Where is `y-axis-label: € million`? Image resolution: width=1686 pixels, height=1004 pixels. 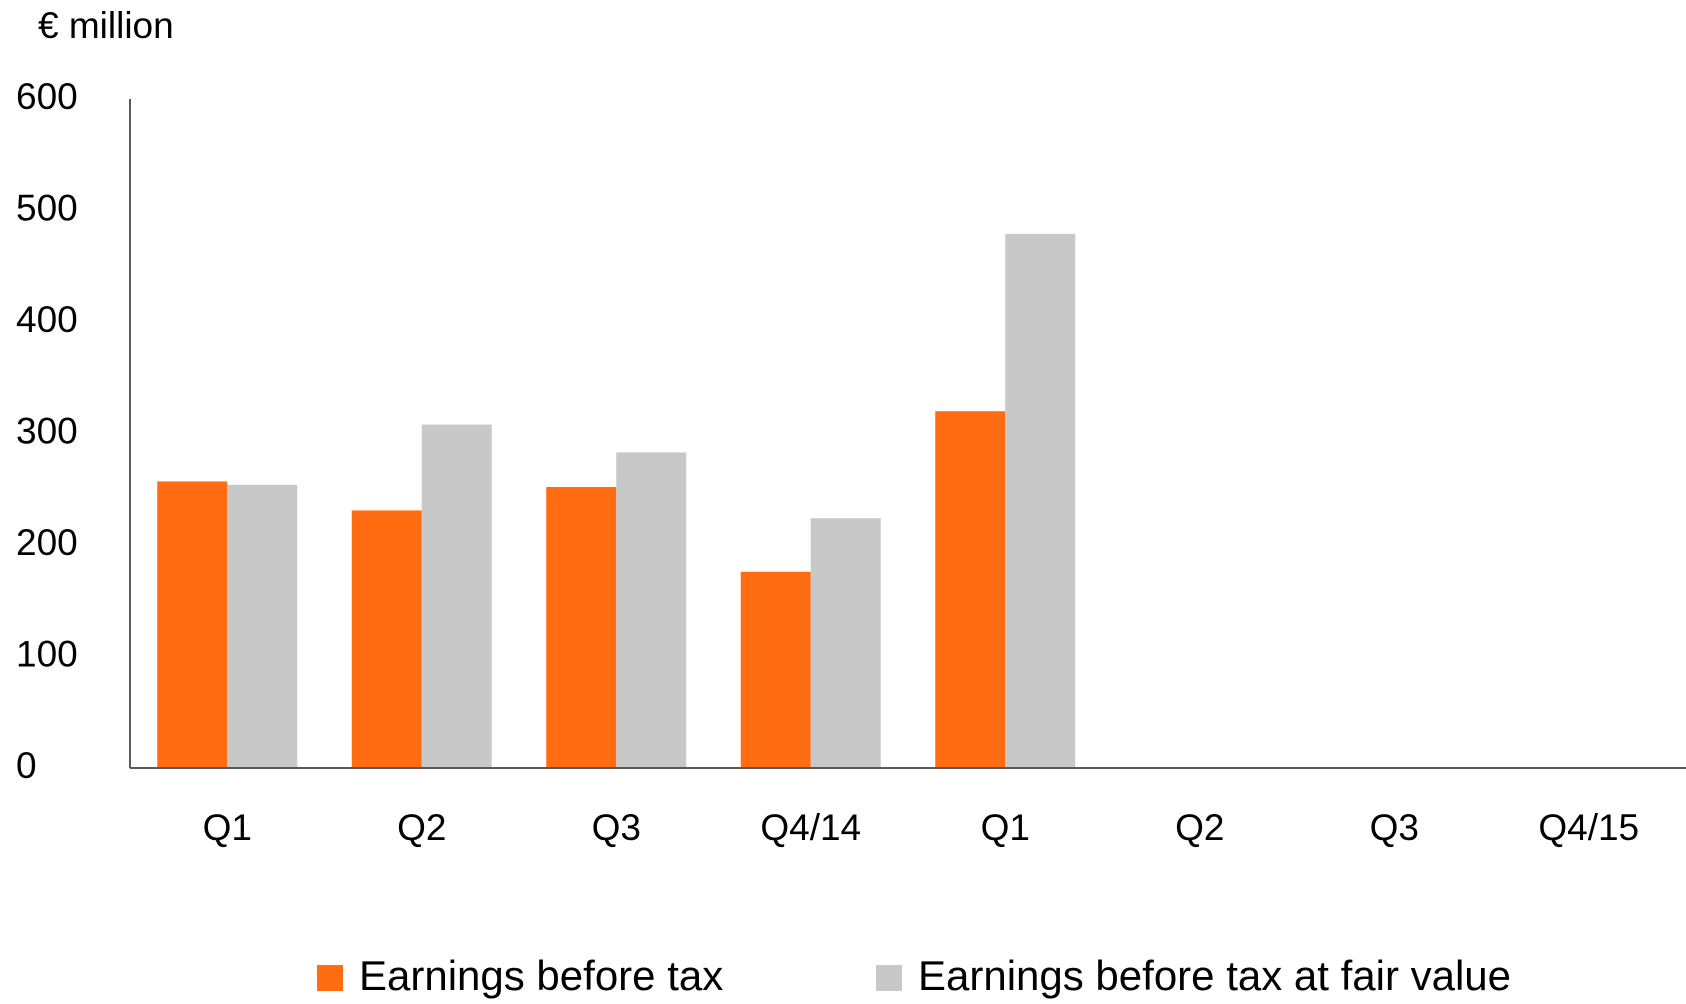 y-axis-label: € million is located at coordinates (106, 25).